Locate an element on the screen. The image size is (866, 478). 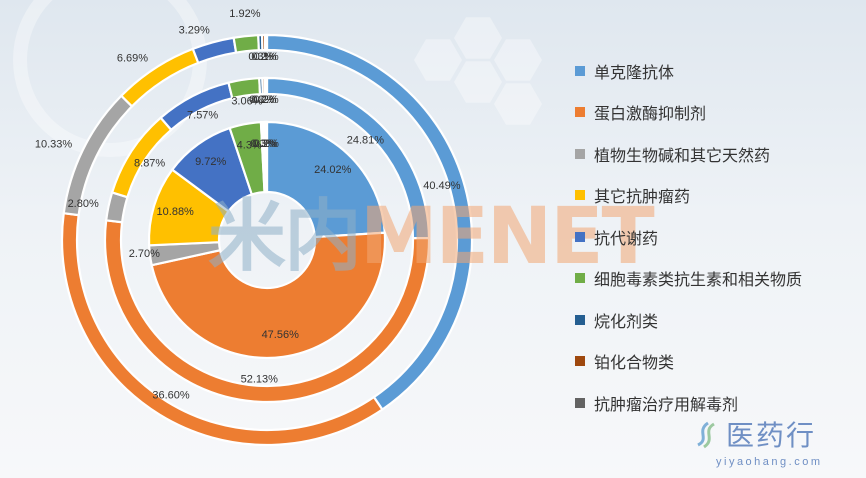
legend-item: 植物生物碱和其它天然药 is located at coordinates (717, 154).